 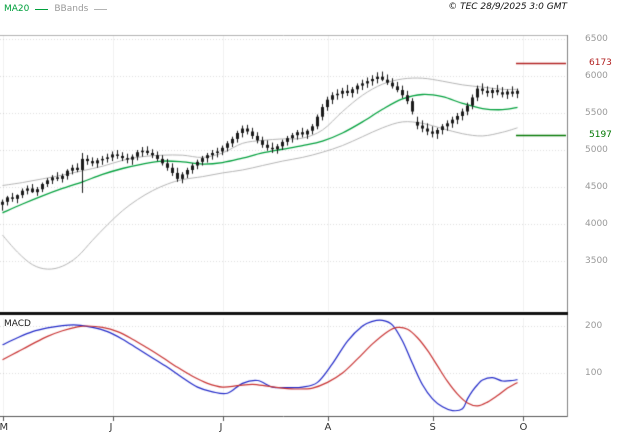 What do you see at coordinates (596, 261) in the screenshot?
I see `price-tick-label: 3500` at bounding box center [596, 261].